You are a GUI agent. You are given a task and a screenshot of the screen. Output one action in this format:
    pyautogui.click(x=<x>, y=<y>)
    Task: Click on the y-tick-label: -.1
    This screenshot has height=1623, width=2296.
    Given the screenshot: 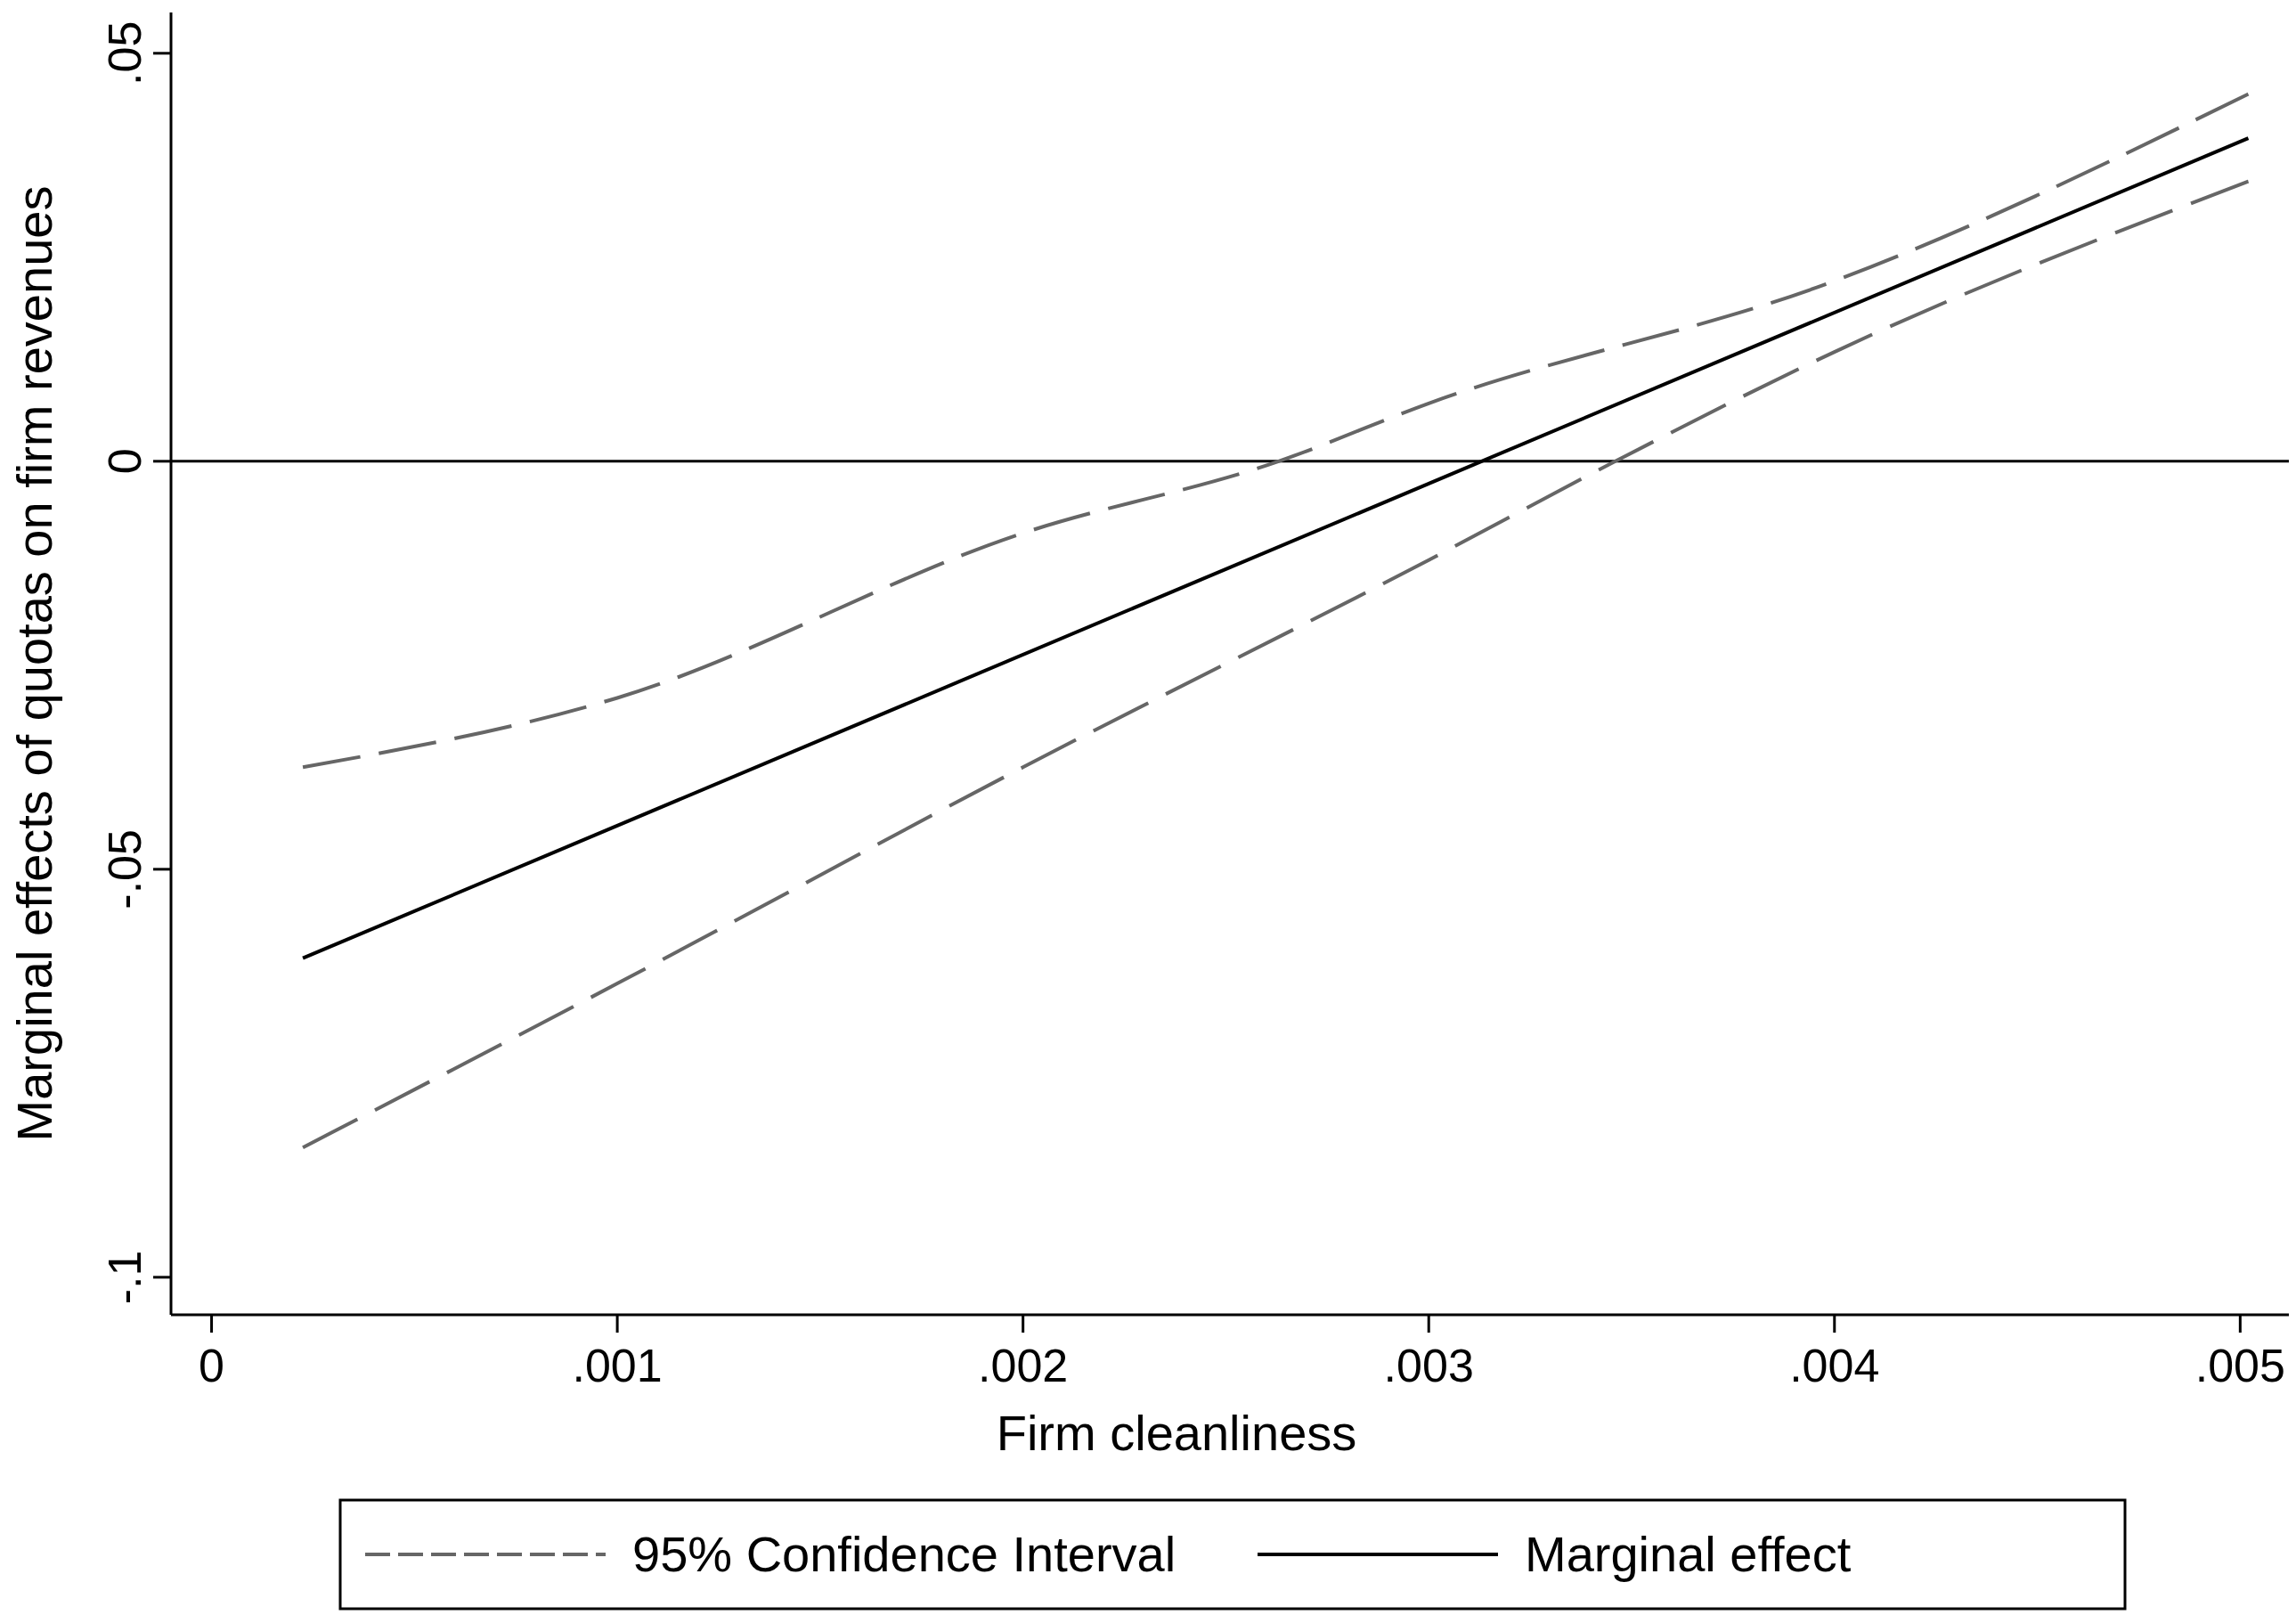 What is the action you would take?
    pyautogui.click(x=125, y=1277)
    